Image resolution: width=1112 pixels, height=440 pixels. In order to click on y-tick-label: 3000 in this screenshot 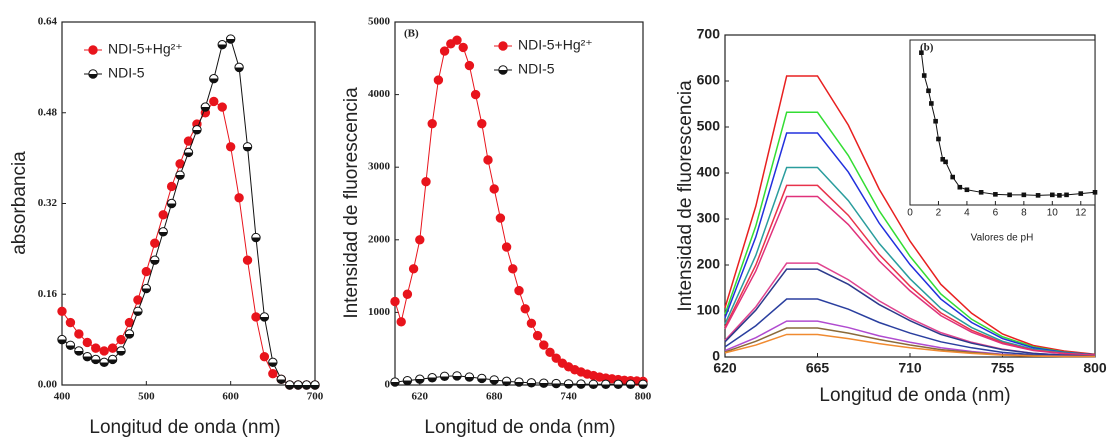, I will do `click(379, 167)`.